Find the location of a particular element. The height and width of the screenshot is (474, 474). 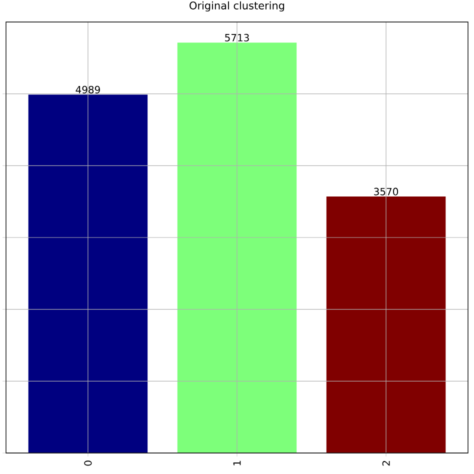

chart-title: Original clustering is located at coordinates (237, 6).